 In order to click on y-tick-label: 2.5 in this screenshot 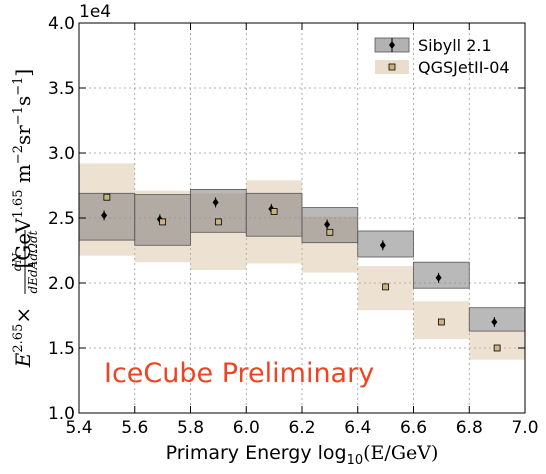, I will do `click(61, 219)`.